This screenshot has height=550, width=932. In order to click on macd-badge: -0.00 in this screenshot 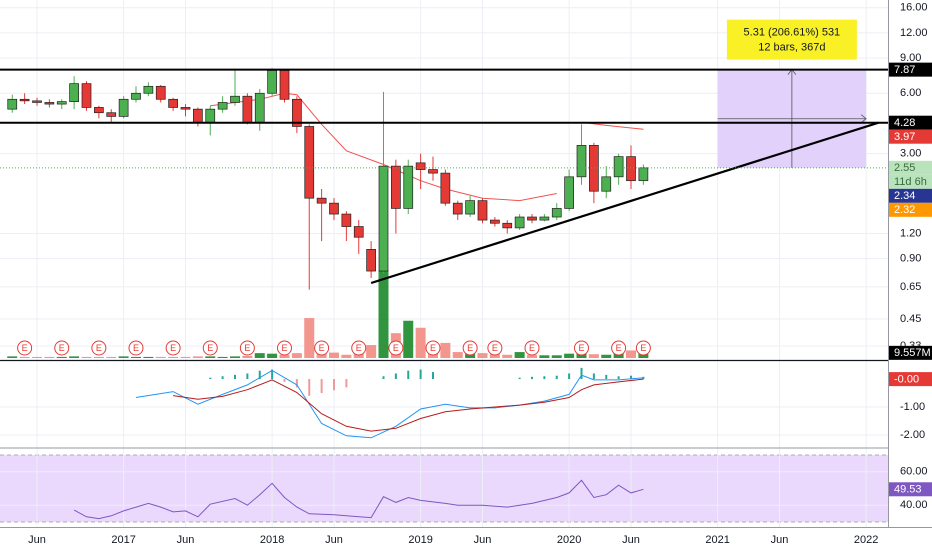, I will do `click(906, 380)`.